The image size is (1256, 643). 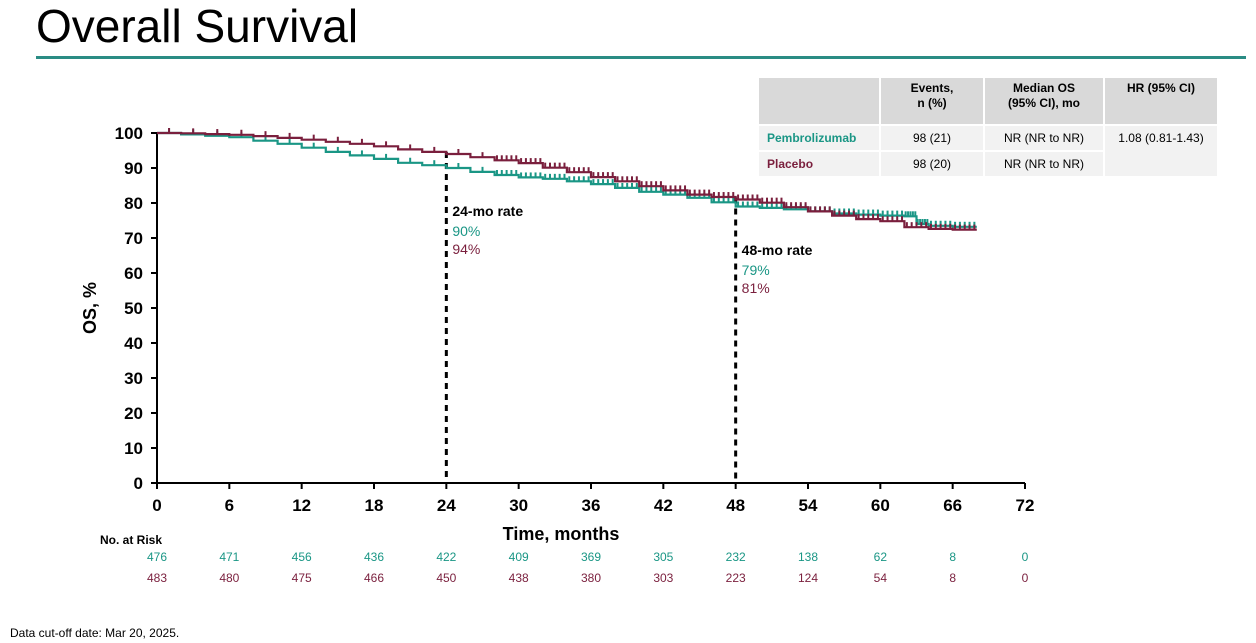 I want to click on median-pembrolizumab: NR (NR to NR), so click(x=1044, y=138).